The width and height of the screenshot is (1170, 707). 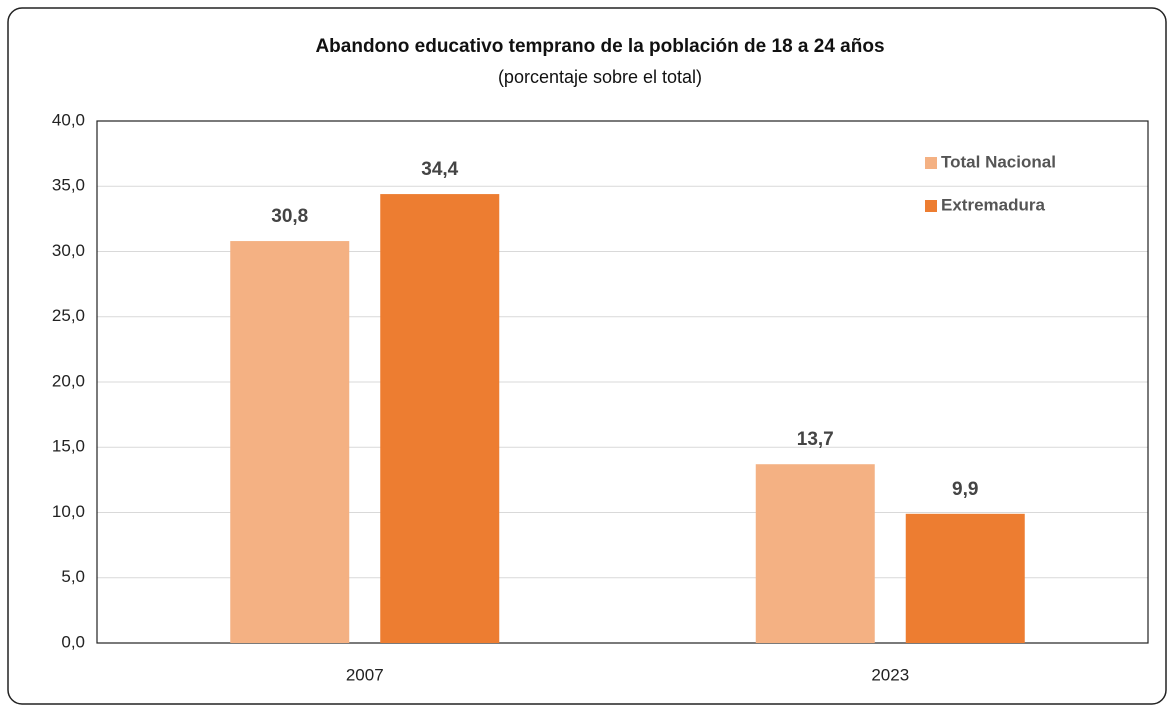 I want to click on legend-label: Total Nacional, so click(x=998, y=161).